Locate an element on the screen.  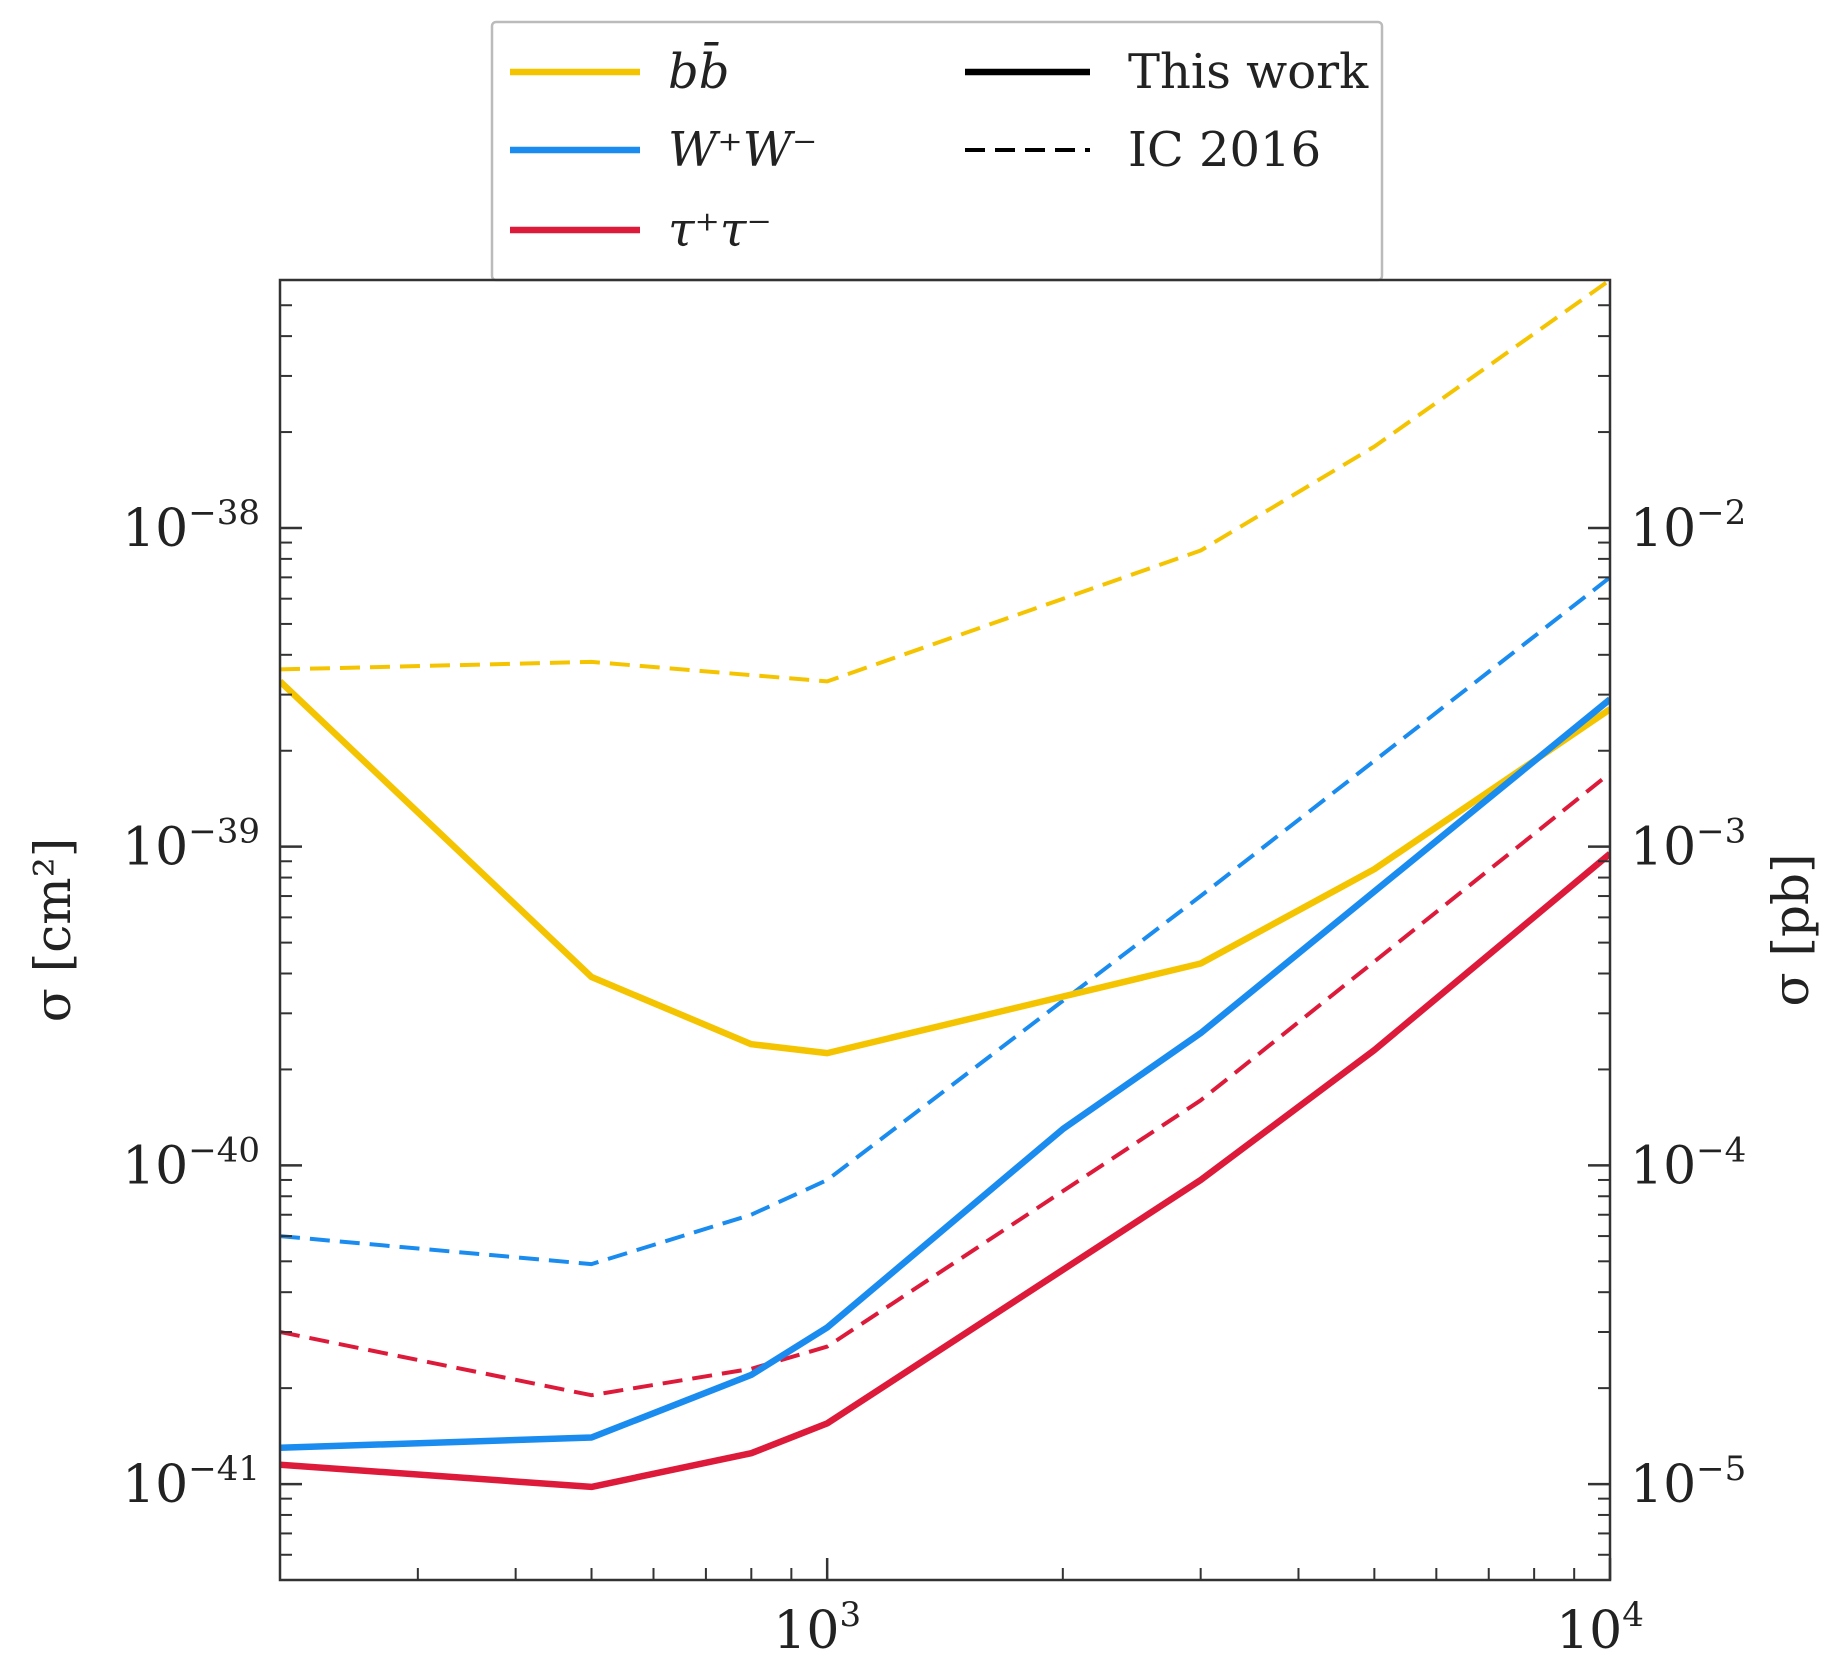
legend-label-4: IC 2016 is located at coordinates (1224, 150).